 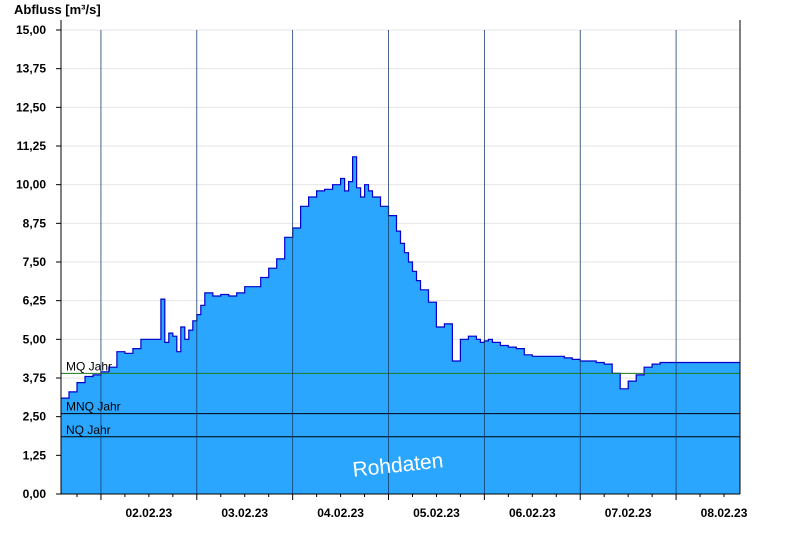 I want to click on reference-lines: MQ Jahr MNQ Jahr NQ Jahr, so click(x=400, y=398).